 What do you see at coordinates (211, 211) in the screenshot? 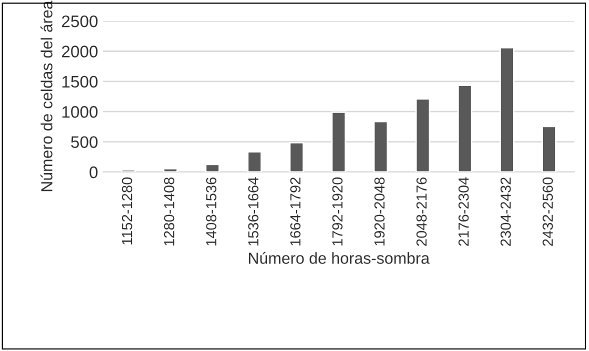
I see `x-tick-label: 1408-1536` at bounding box center [211, 211].